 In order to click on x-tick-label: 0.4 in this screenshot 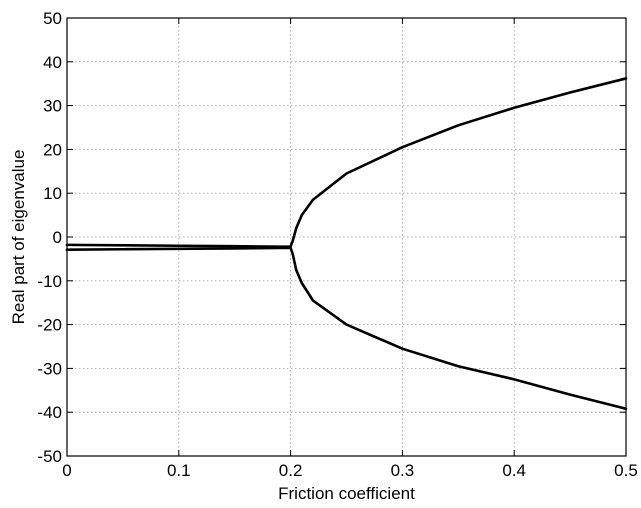, I will do `click(514, 470)`.